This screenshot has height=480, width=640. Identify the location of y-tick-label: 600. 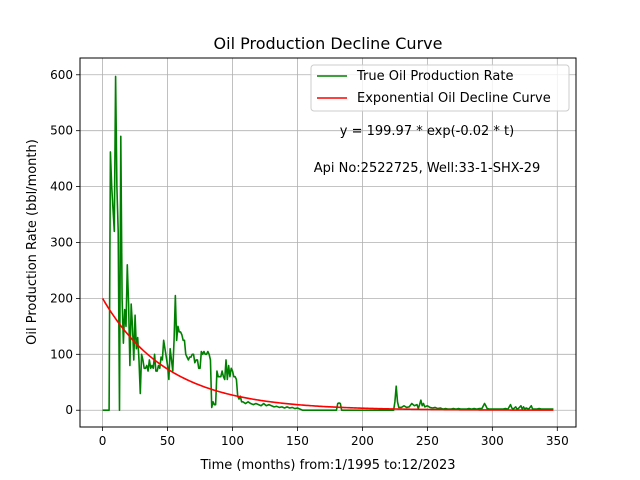
(61, 75).